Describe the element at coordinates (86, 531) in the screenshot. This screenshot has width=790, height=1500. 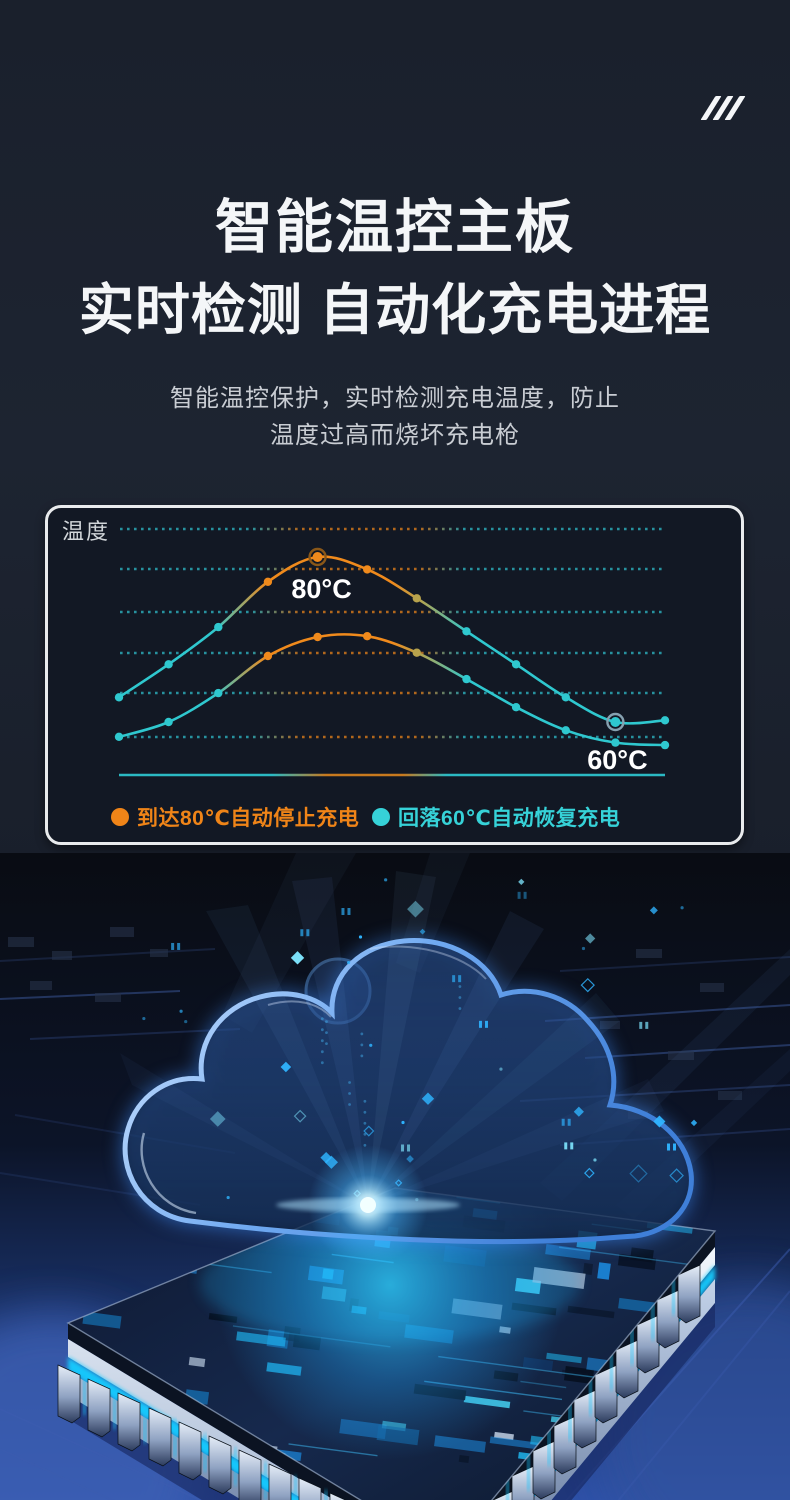
I see `chart-y-axis-label: 温度` at that location.